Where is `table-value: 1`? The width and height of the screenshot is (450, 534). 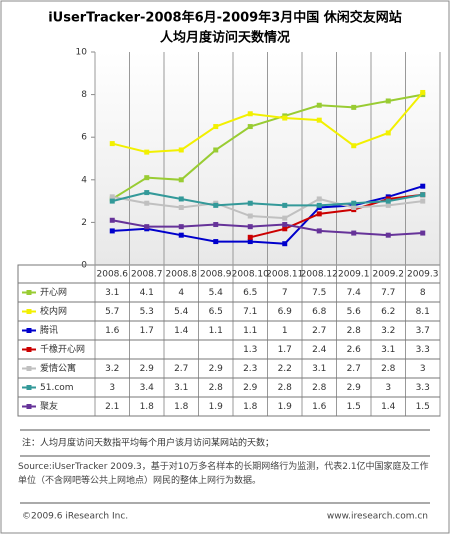 table-value: 1 is located at coordinates (285, 331).